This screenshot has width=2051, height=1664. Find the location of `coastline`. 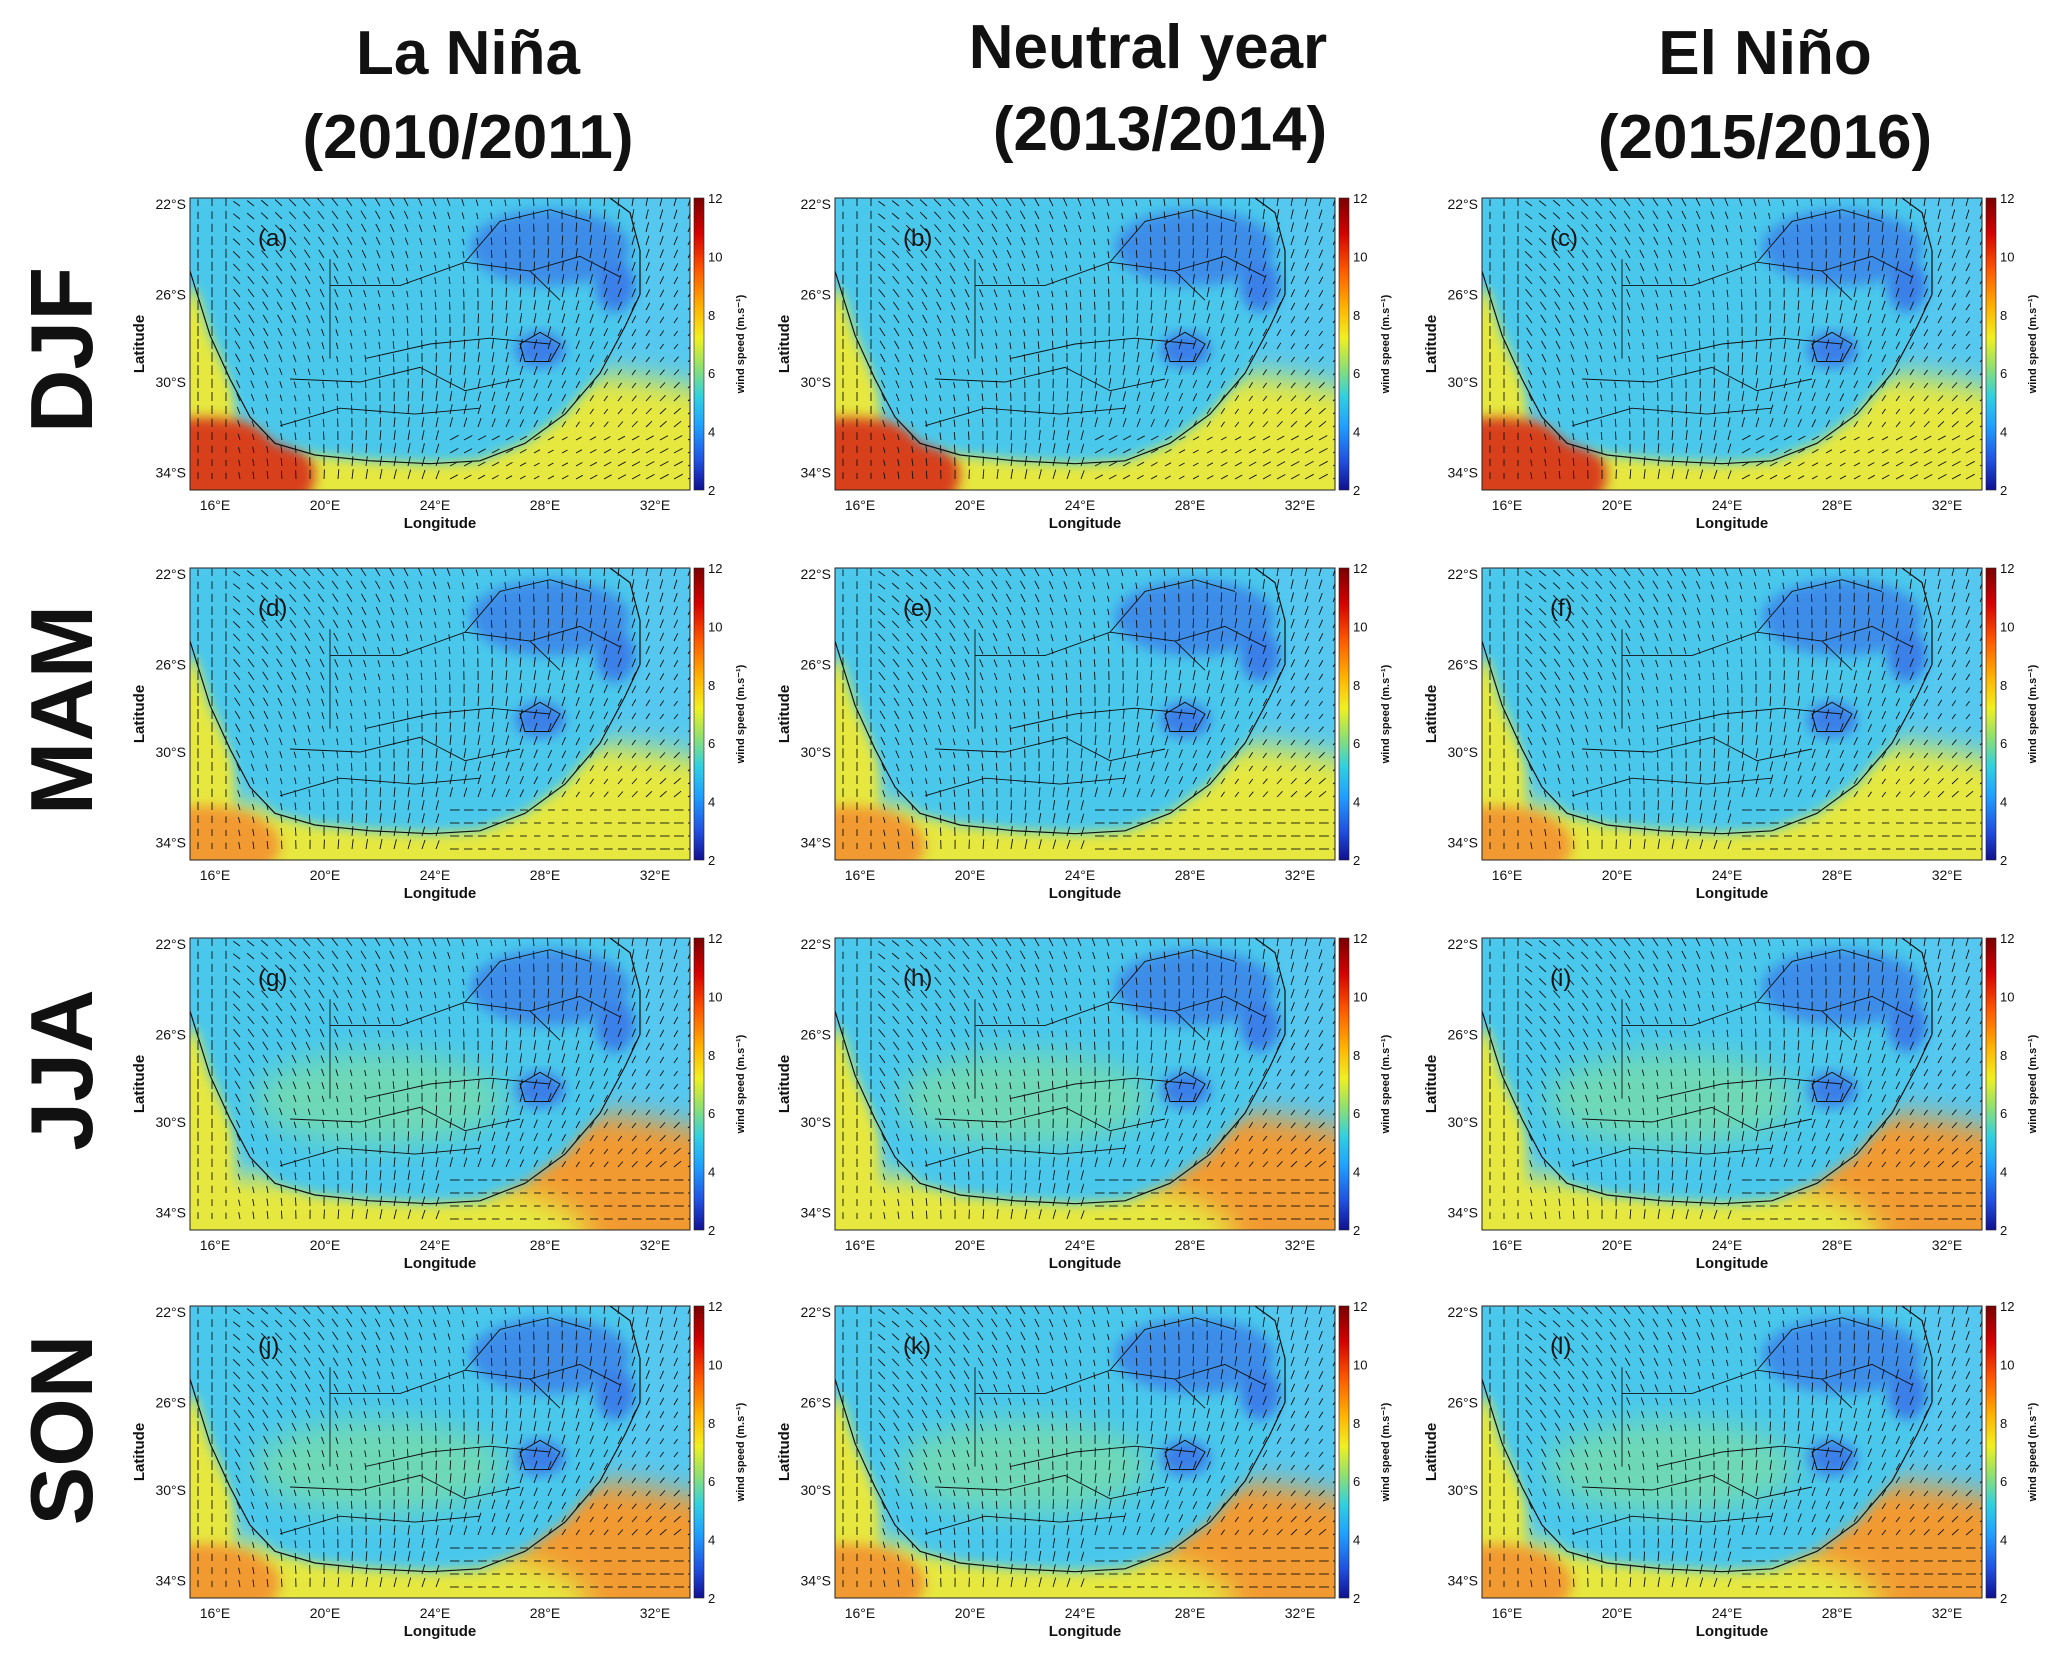

coastline is located at coordinates (1060, 701).